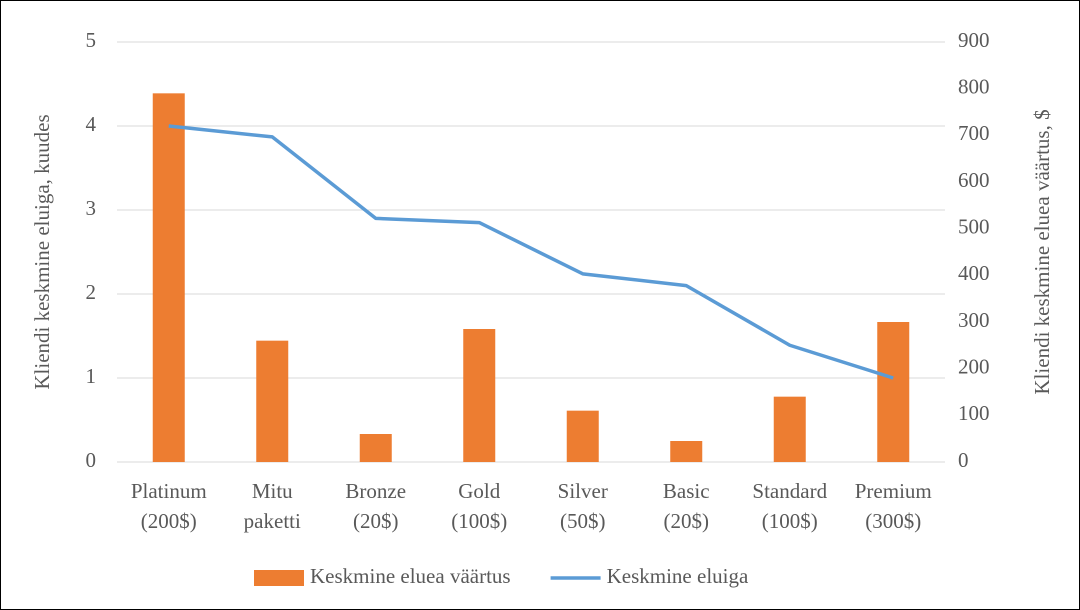  Describe the element at coordinates (686, 506) in the screenshot. I see `x-tick-label: Basic (20$)` at that location.